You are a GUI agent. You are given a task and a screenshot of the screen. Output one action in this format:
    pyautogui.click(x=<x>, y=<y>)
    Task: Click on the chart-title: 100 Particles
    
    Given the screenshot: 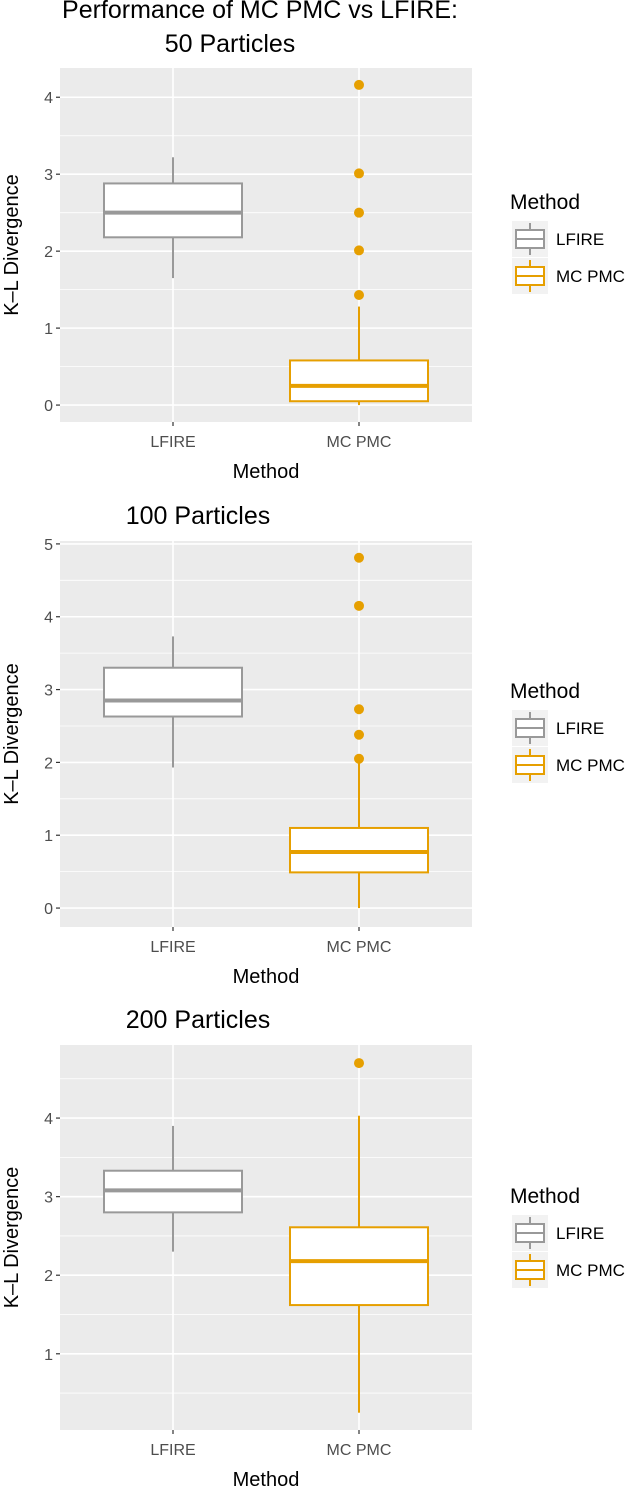 What is the action you would take?
    pyautogui.click(x=198, y=516)
    